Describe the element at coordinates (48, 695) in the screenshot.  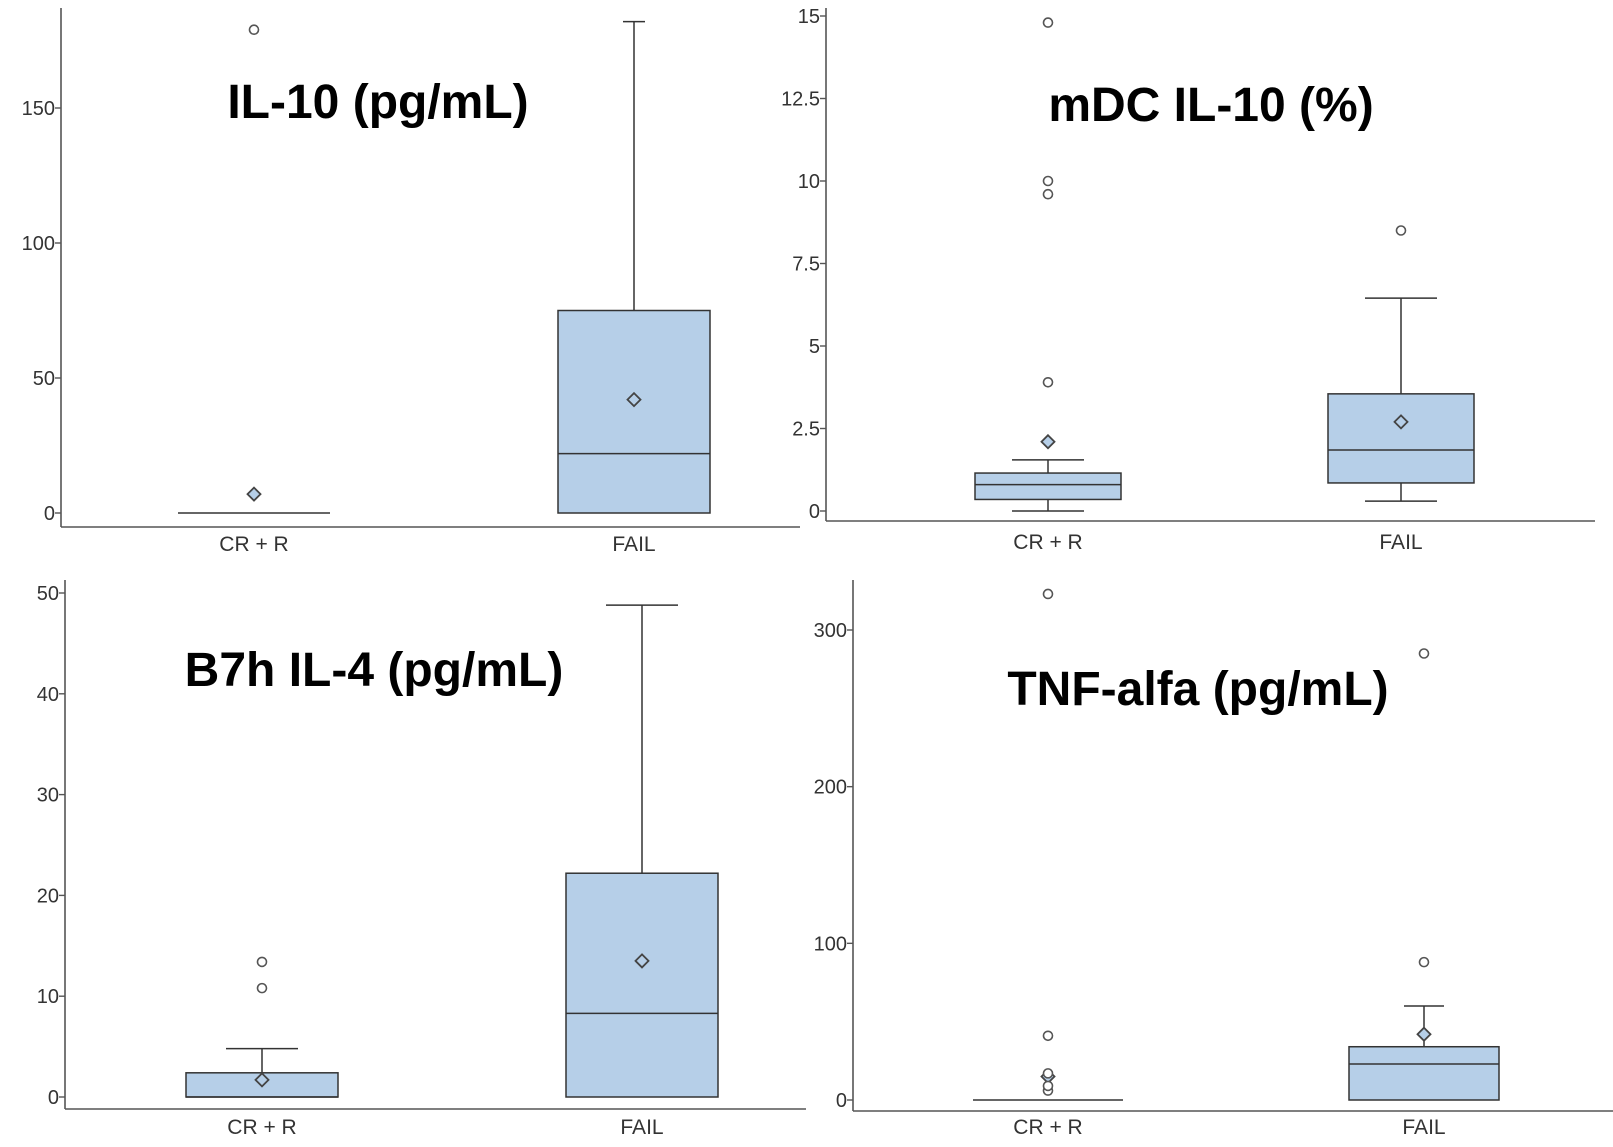
I see `y-tick-label: 40` at that location.